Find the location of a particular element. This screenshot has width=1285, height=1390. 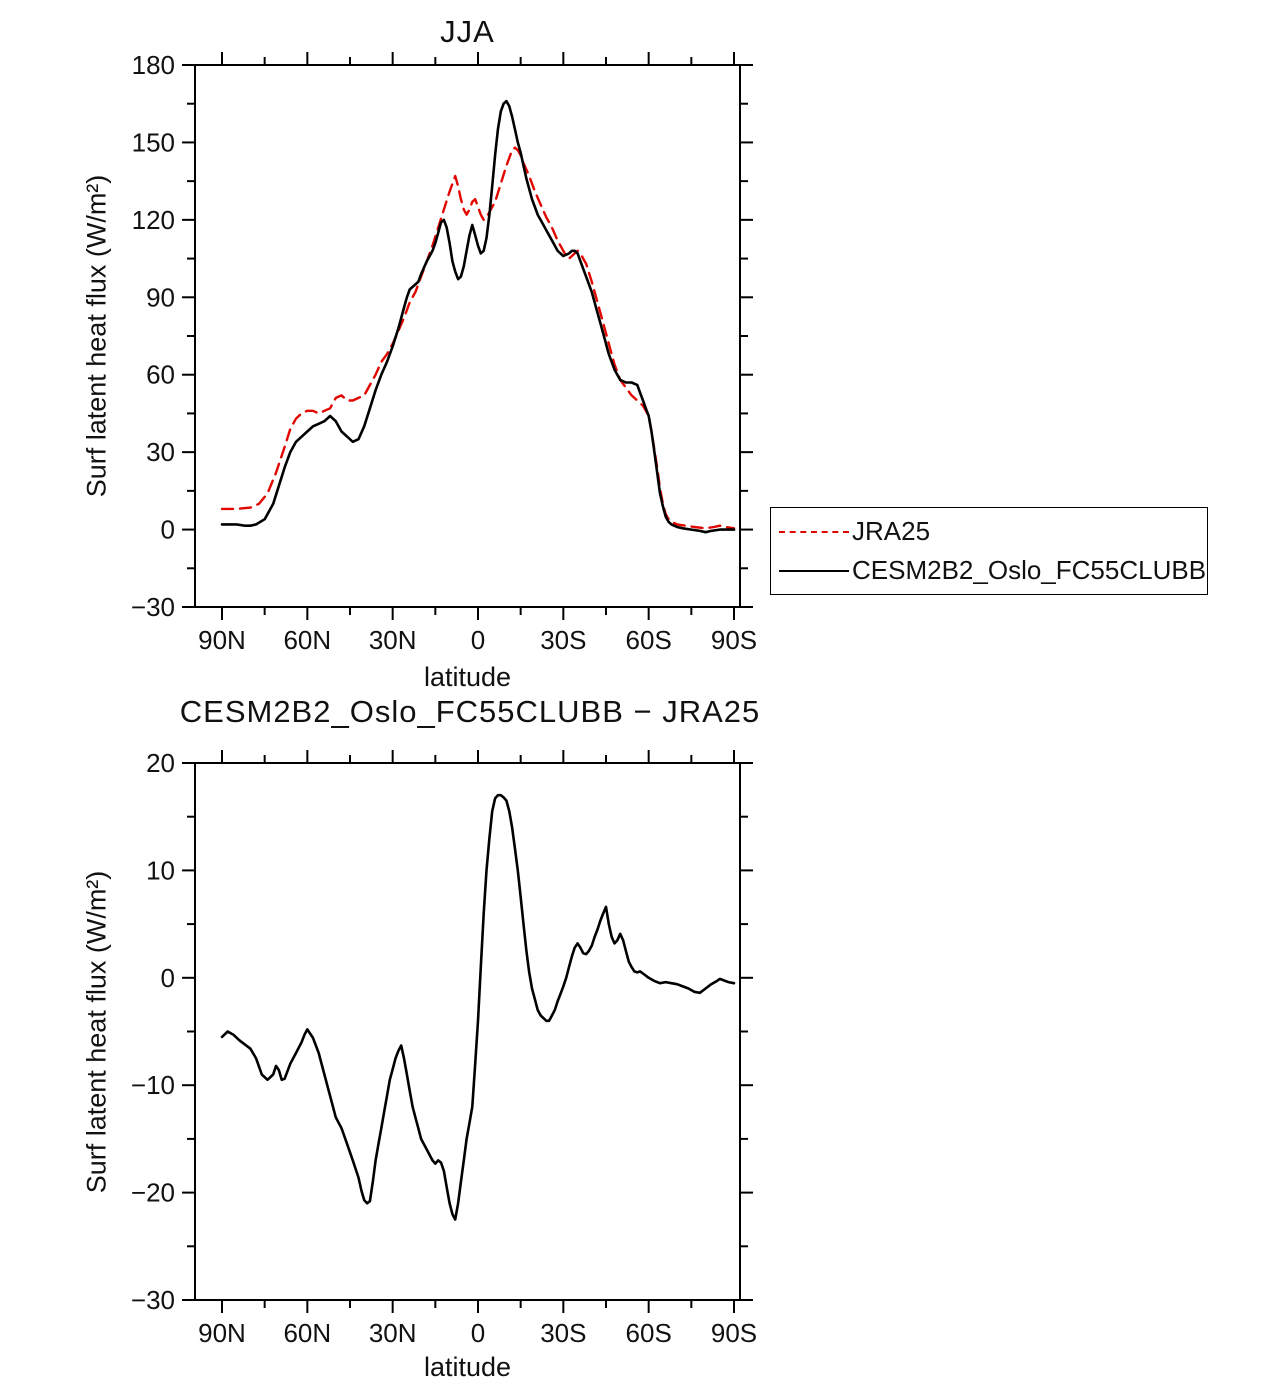

legend-label-cesm: CESM2B2_Oslo_FC55CLUBB is located at coordinates (1029, 570).